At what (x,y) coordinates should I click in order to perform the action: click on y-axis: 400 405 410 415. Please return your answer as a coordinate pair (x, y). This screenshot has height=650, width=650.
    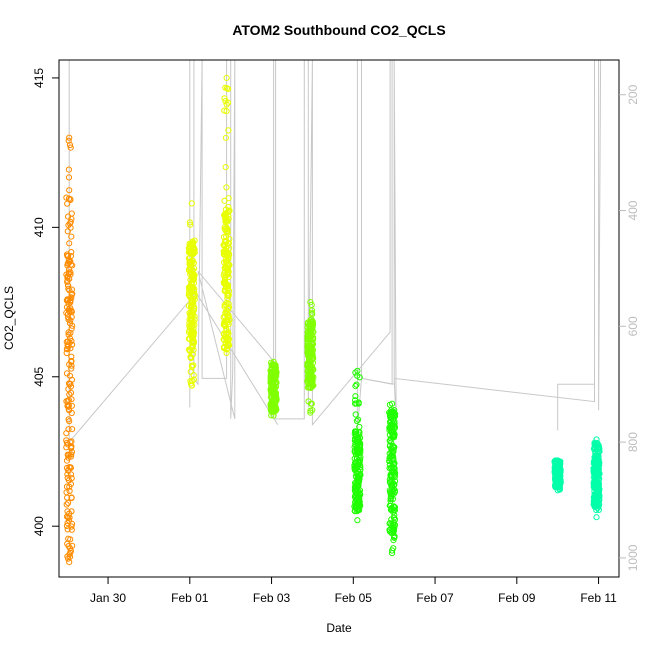
    Looking at the image, I should click on (45, 302).